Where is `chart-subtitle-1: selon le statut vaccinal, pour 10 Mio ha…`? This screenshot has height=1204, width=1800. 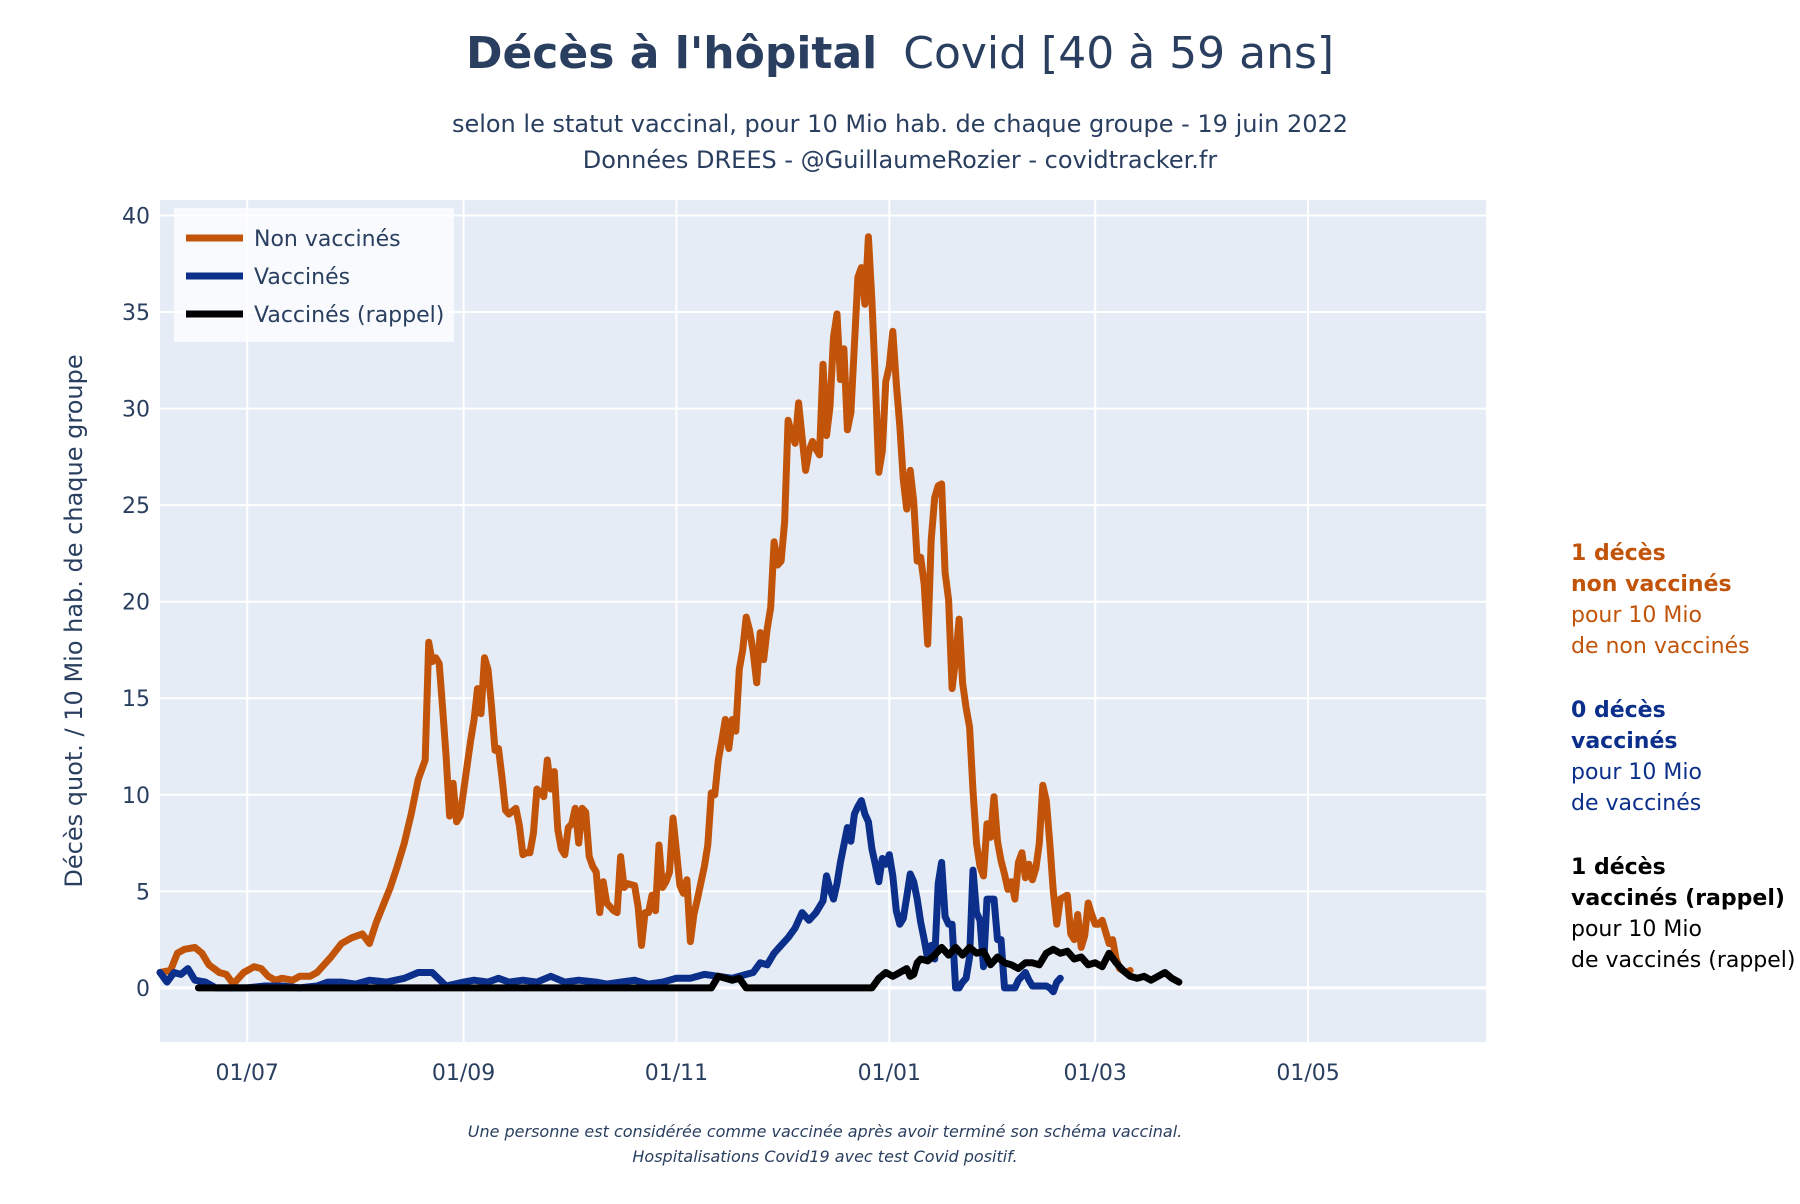 chart-subtitle-1: selon le statut vaccinal, pour 10 Mio ha… is located at coordinates (900, 124).